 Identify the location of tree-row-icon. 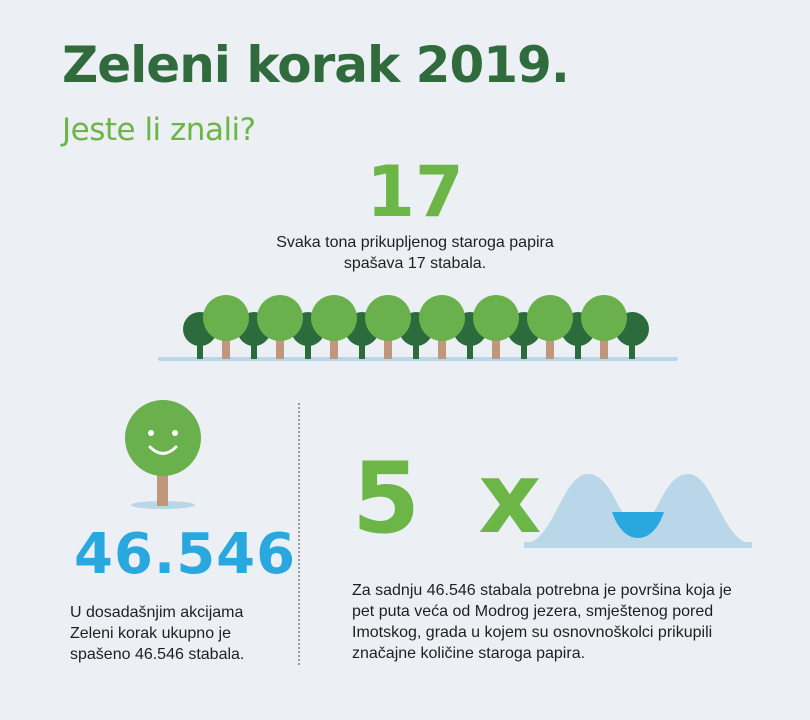
(418, 328).